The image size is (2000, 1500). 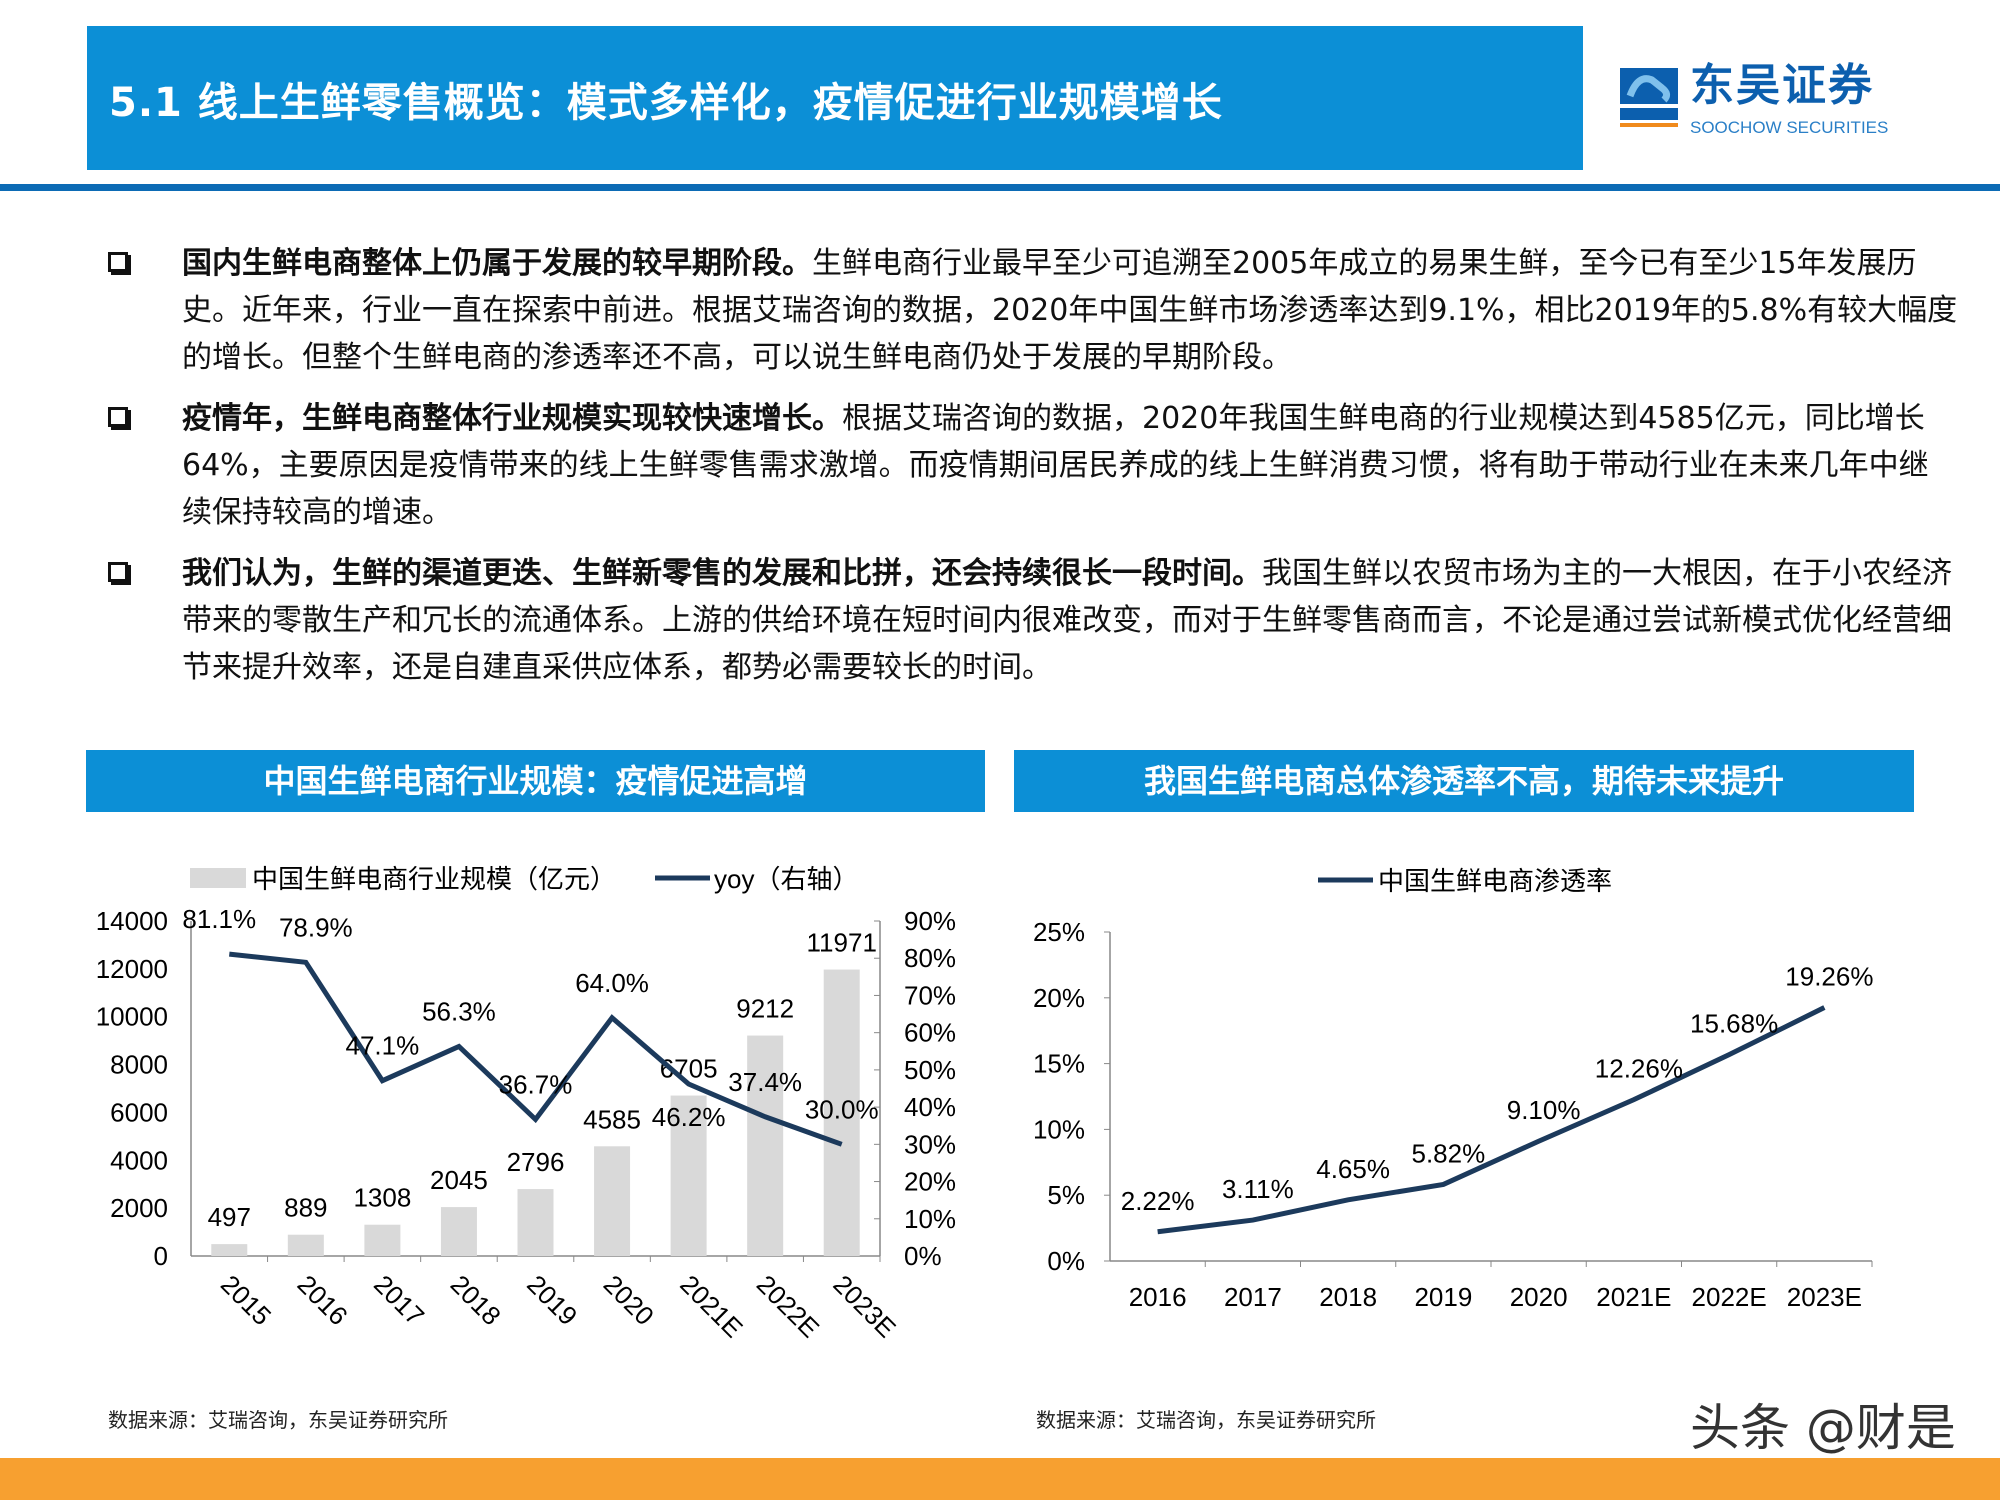 I want to click on penetration-line, so click(x=1491, y=1120).